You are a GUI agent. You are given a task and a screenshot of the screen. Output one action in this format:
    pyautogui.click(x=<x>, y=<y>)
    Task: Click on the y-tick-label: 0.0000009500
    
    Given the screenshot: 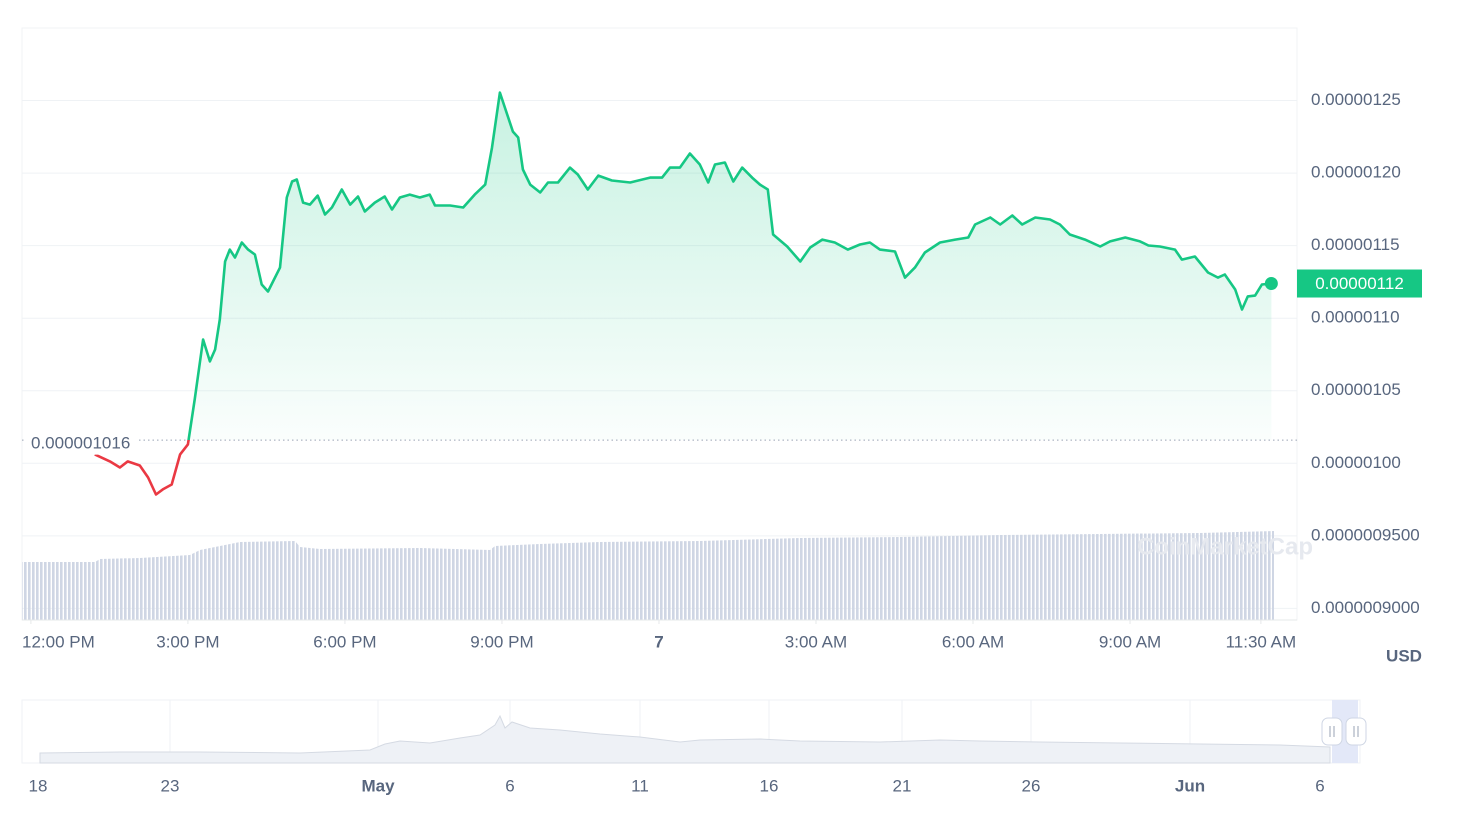 What is the action you would take?
    pyautogui.click(x=1365, y=534)
    